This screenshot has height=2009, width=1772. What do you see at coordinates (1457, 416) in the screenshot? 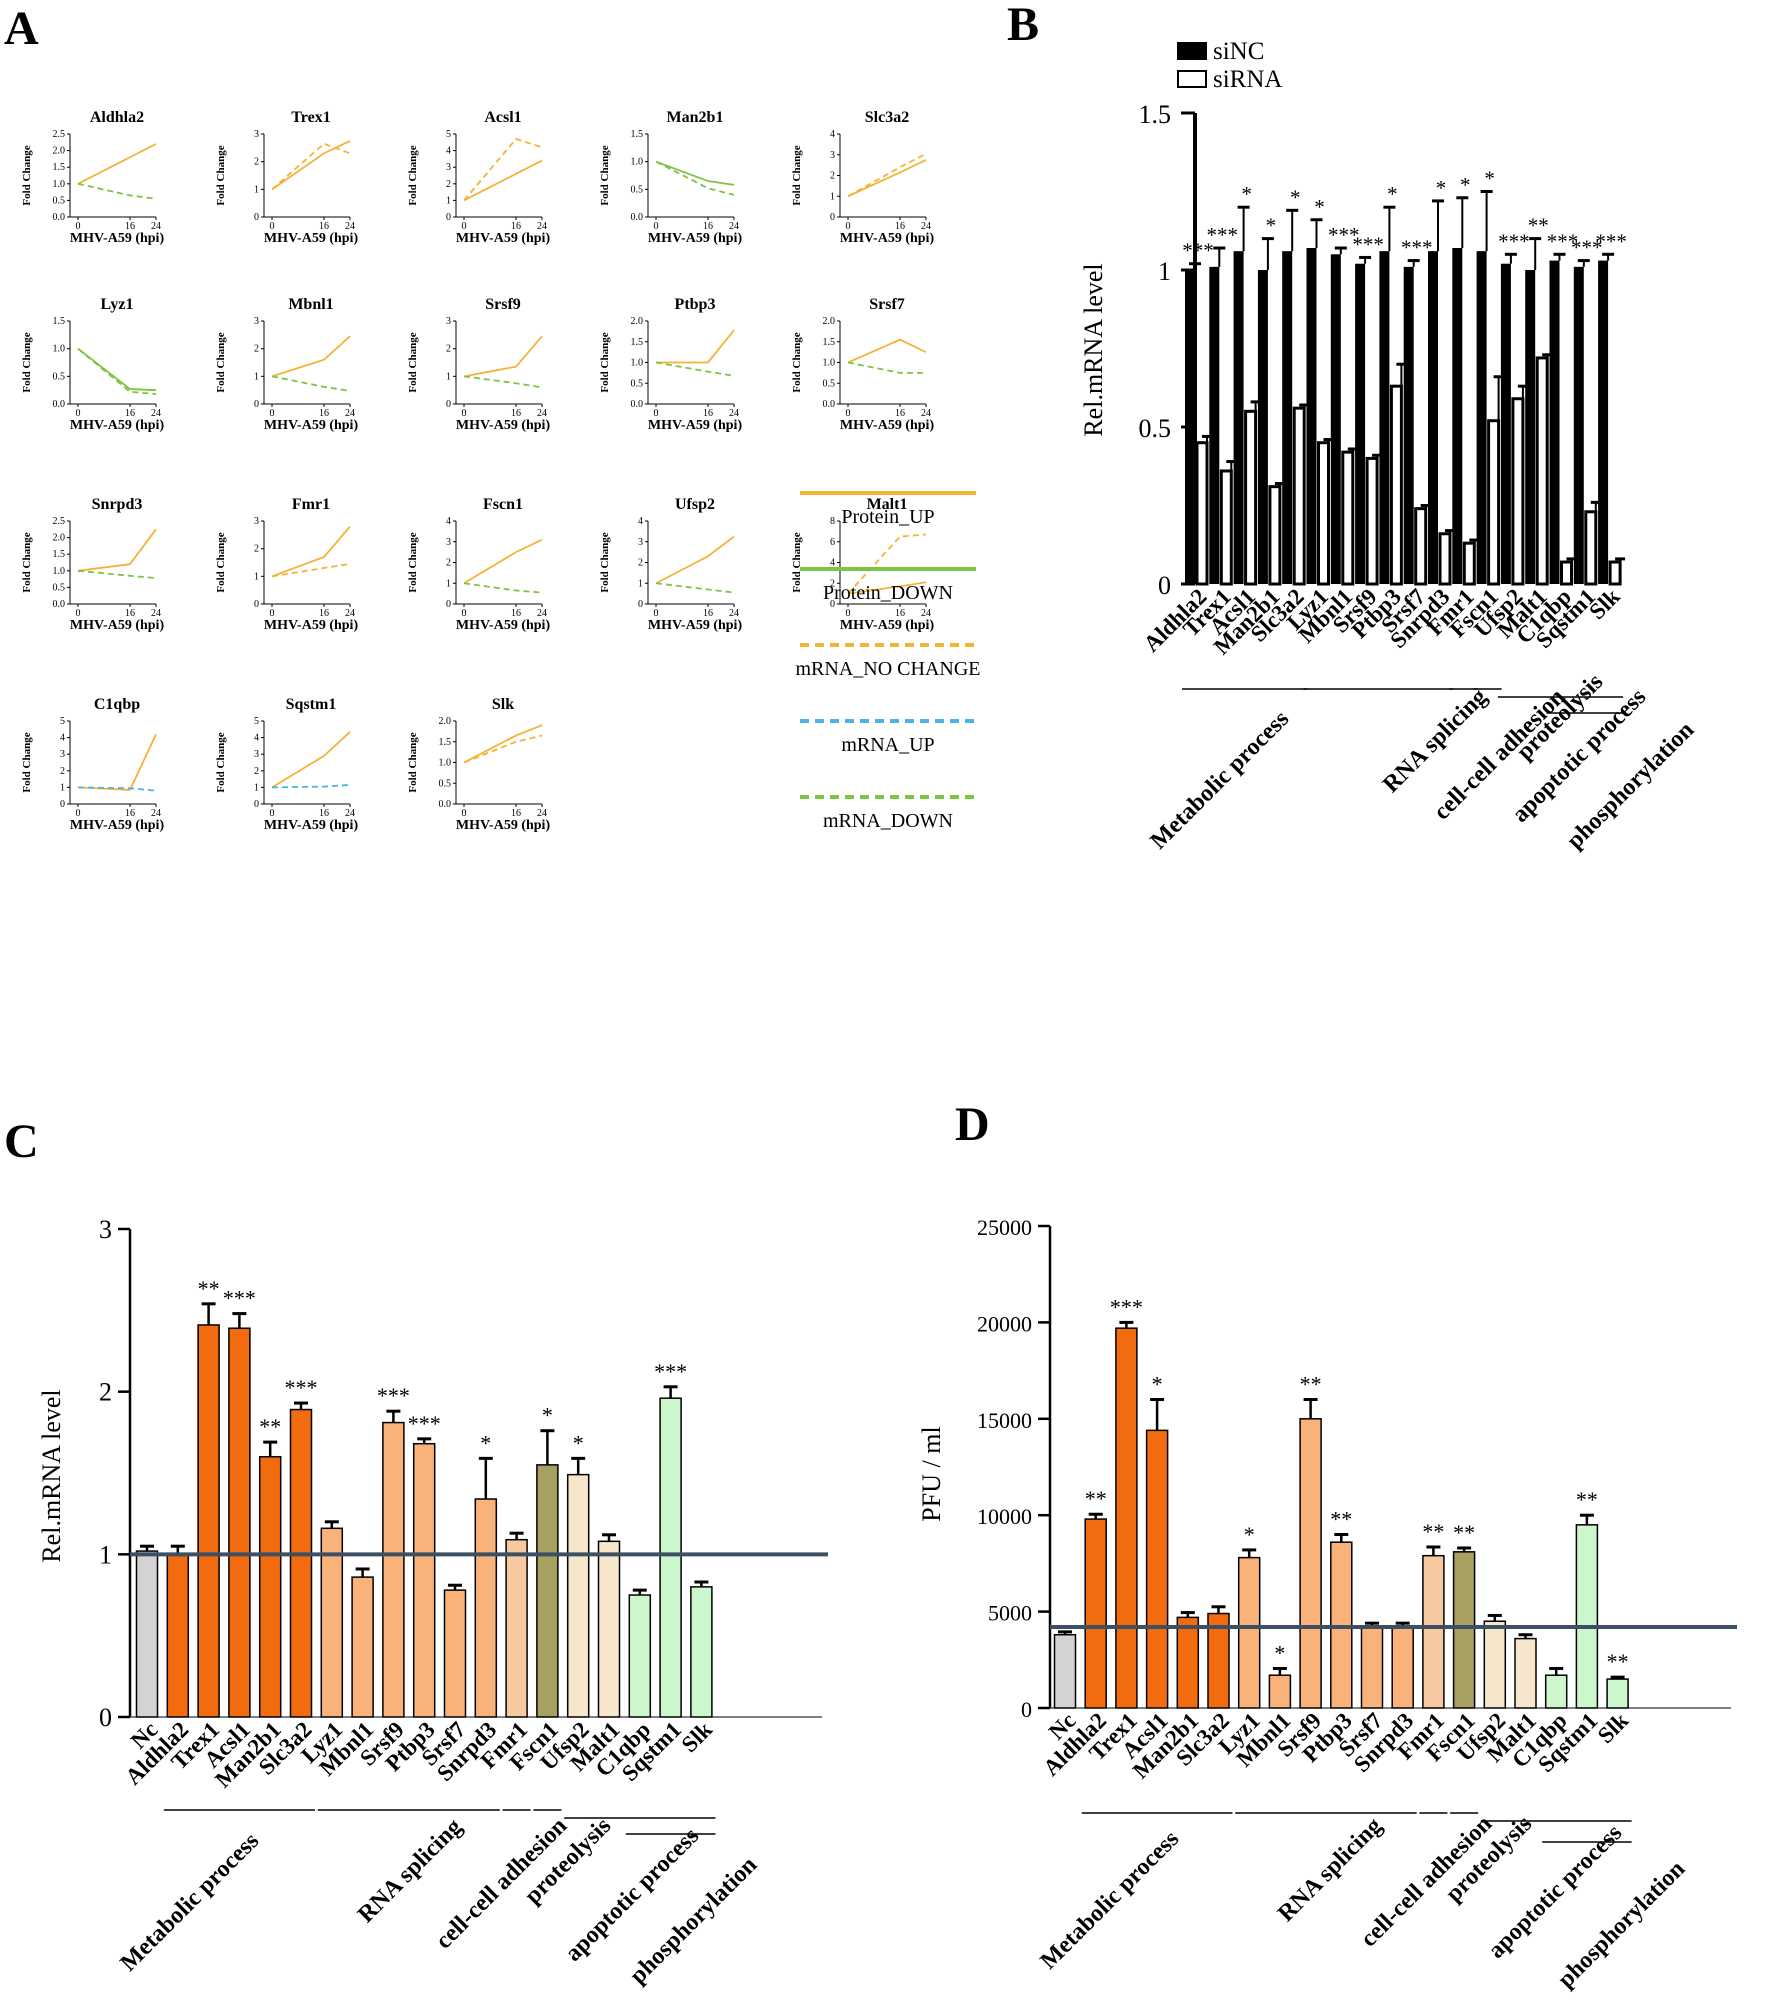
I see `bar-sinc-fmr1` at bounding box center [1457, 416].